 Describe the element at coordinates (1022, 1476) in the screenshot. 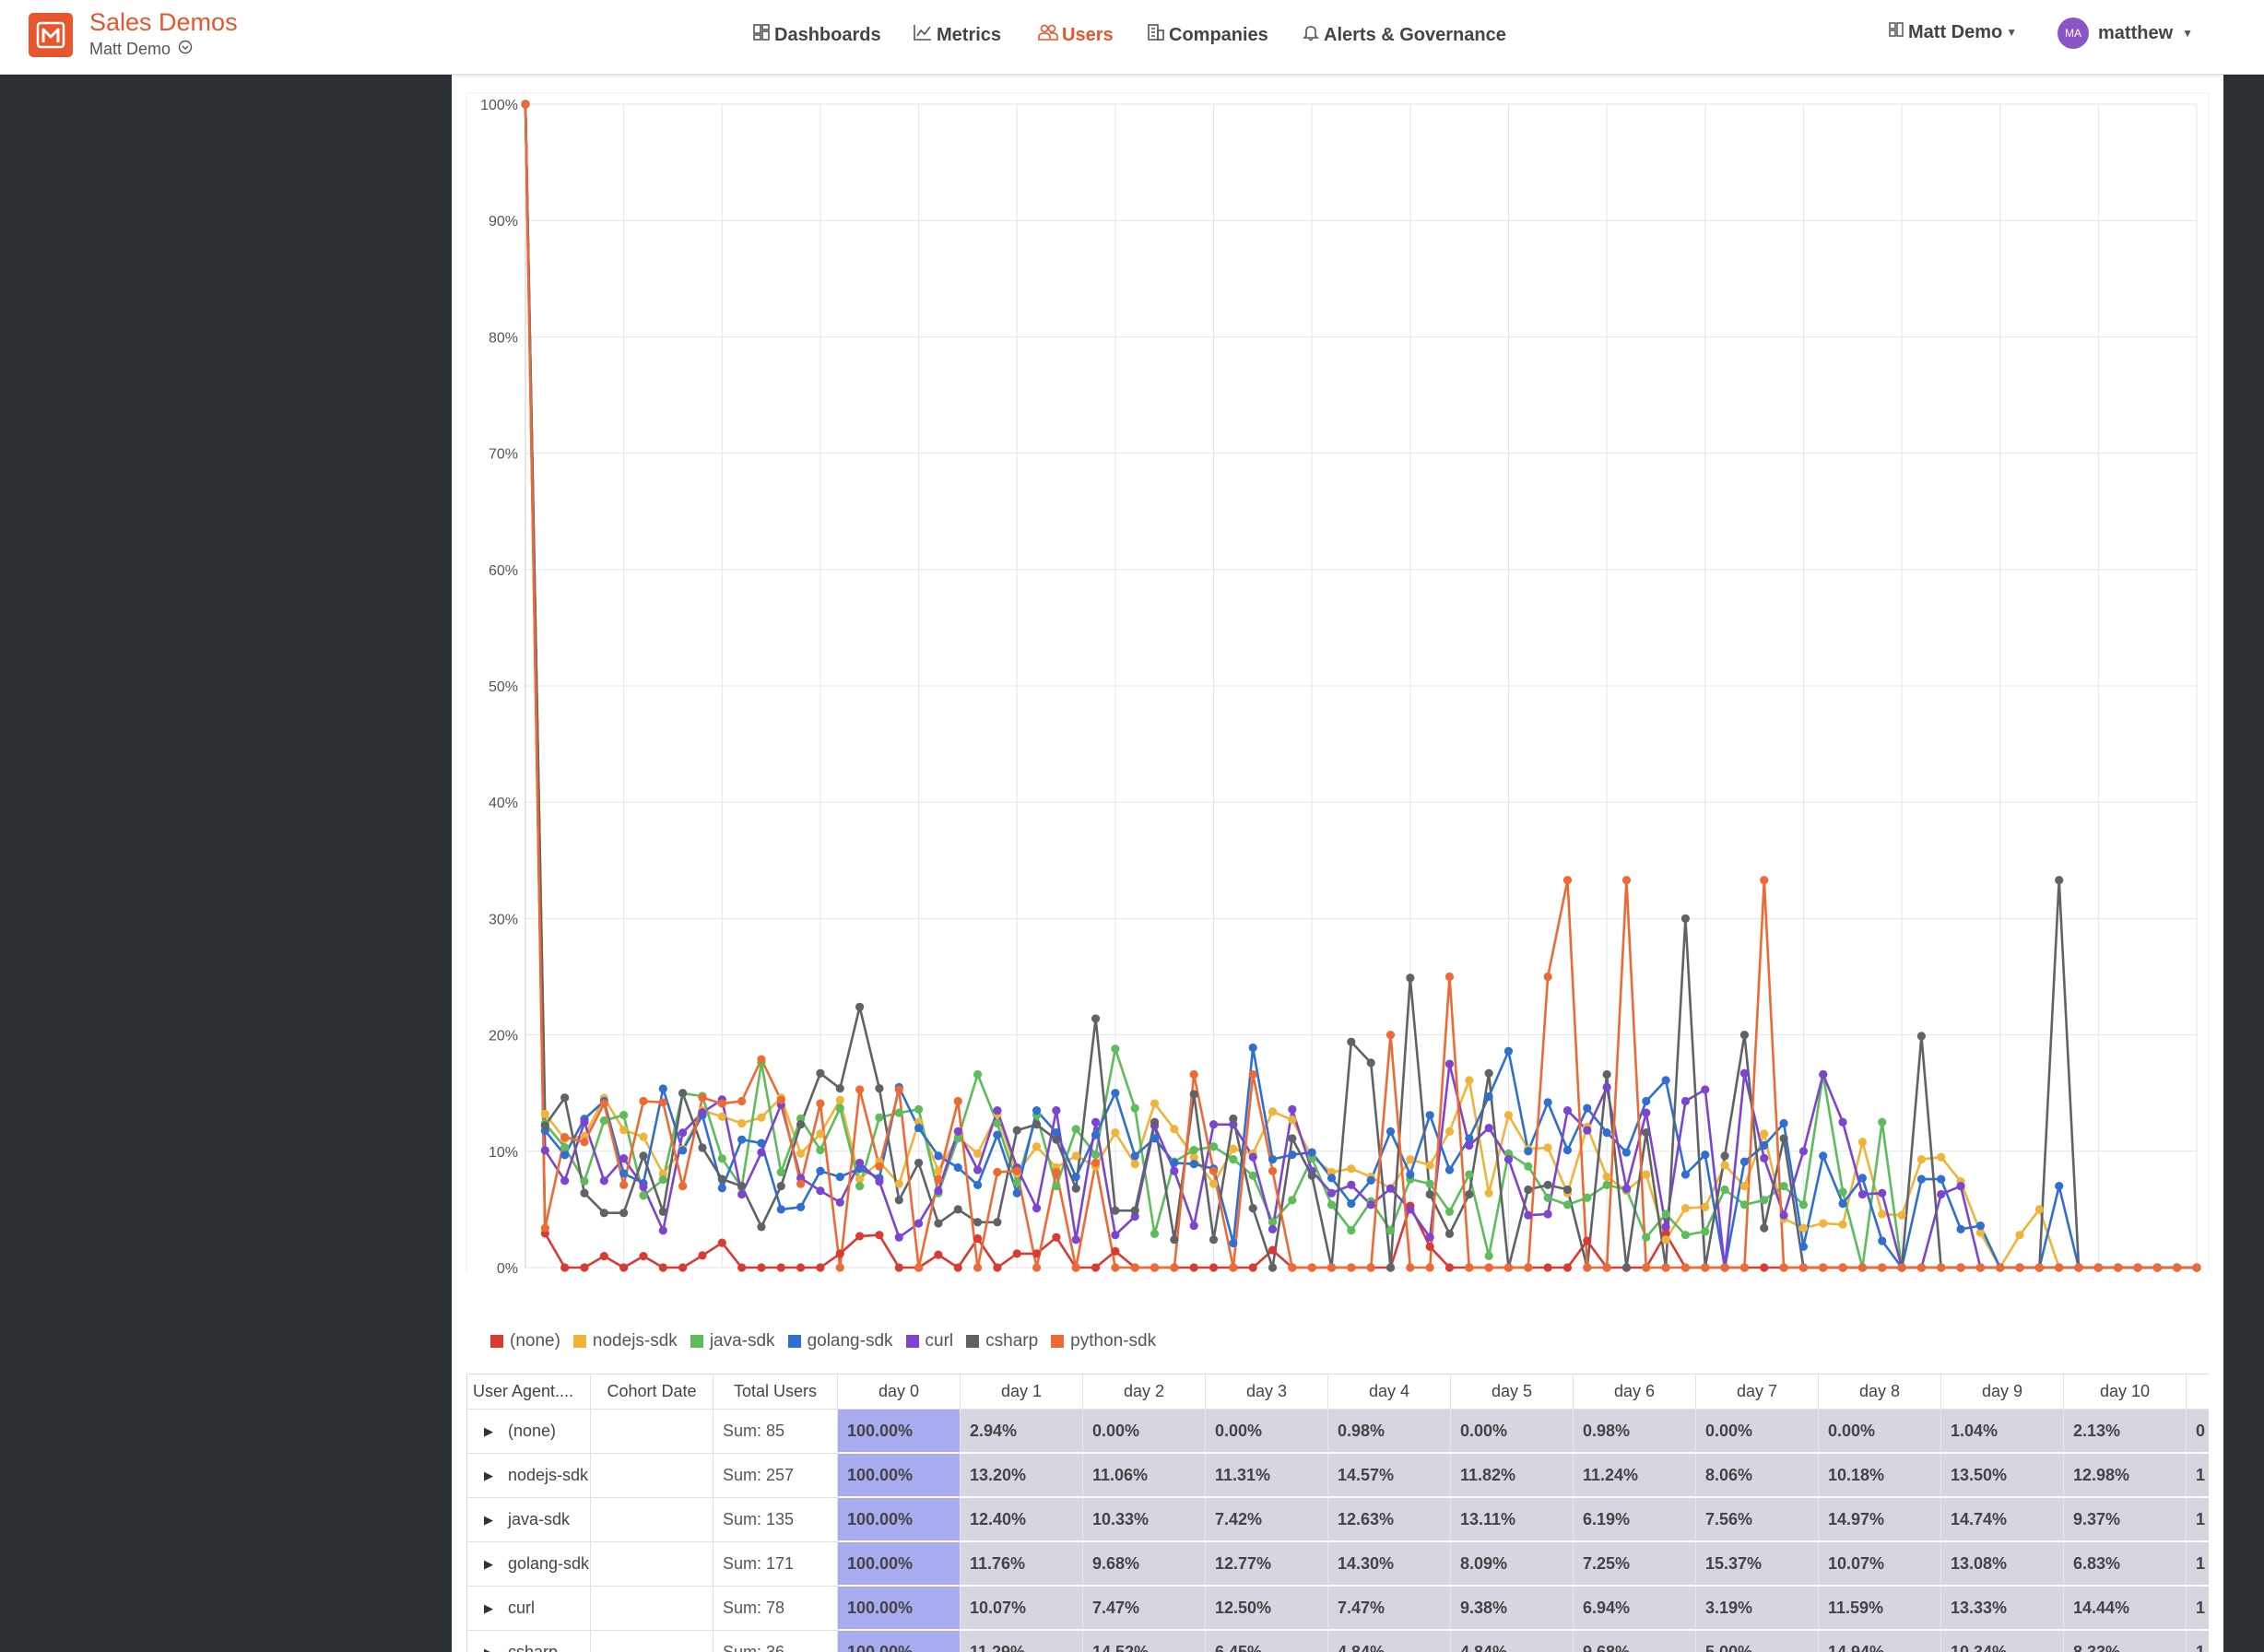

I see `retention-value-cell: 13.20%` at that location.